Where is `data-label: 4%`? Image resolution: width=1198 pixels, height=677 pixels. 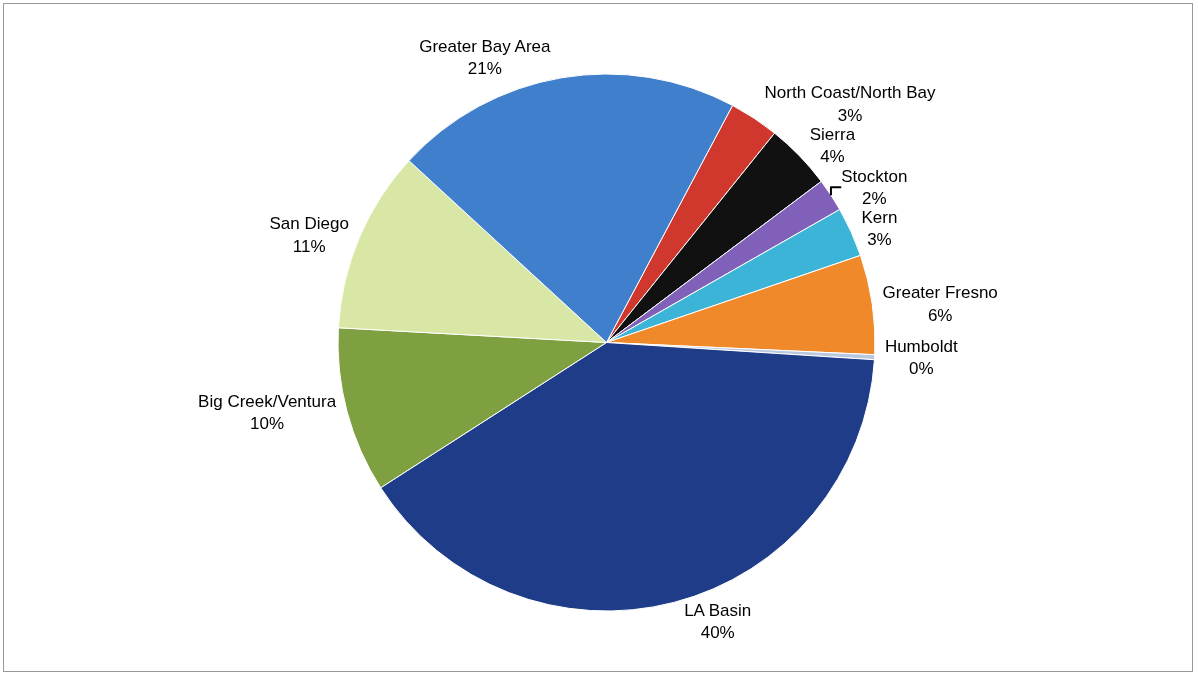 data-label: 4% is located at coordinates (832, 157).